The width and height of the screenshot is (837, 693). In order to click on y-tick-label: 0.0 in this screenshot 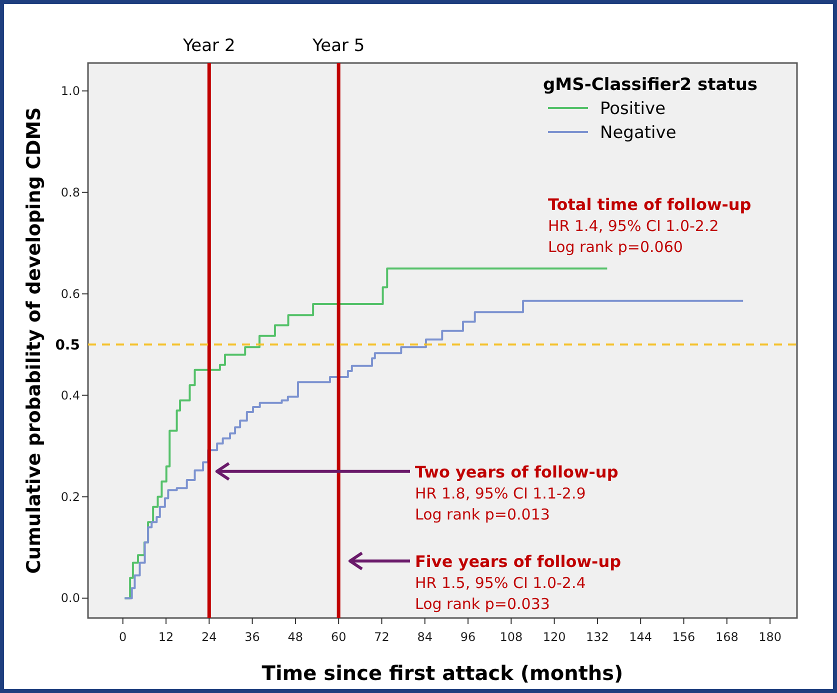, I will do `click(70, 598)`.